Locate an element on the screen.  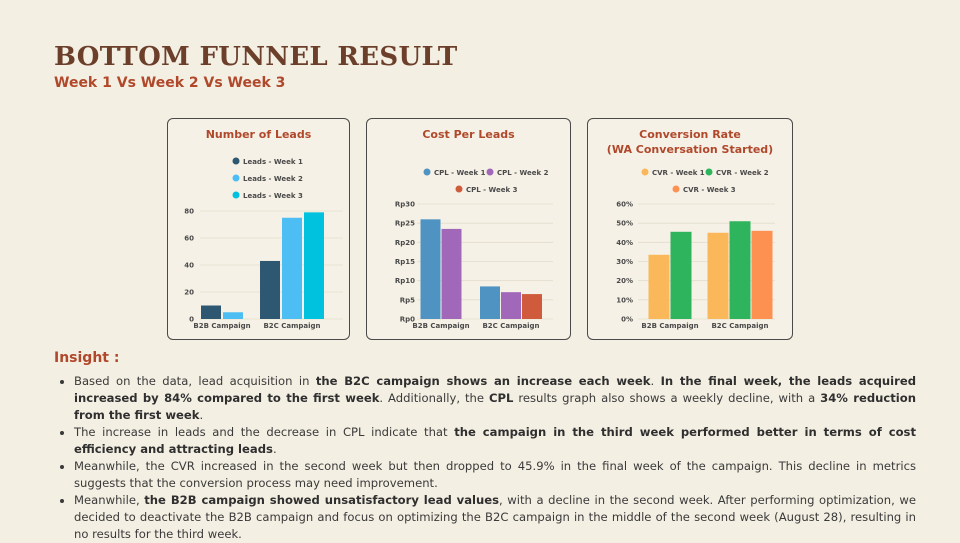
y-tick-label: 0 is located at coordinates (191, 320).